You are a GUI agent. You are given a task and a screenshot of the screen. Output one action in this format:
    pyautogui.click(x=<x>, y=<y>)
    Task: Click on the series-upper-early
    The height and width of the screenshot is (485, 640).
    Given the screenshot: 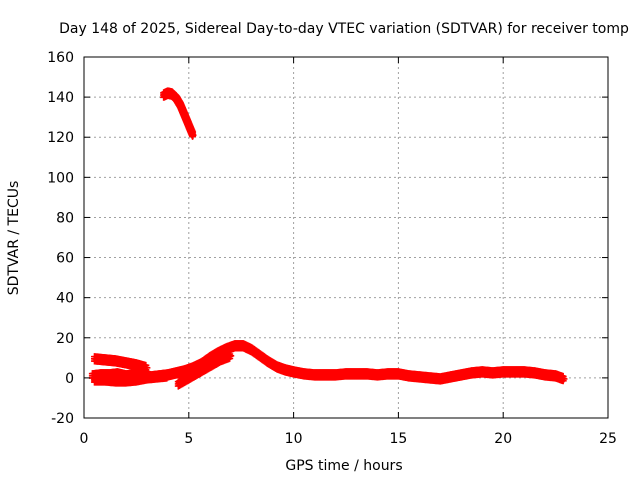 What is the action you would take?
    pyautogui.click(x=120, y=363)
    